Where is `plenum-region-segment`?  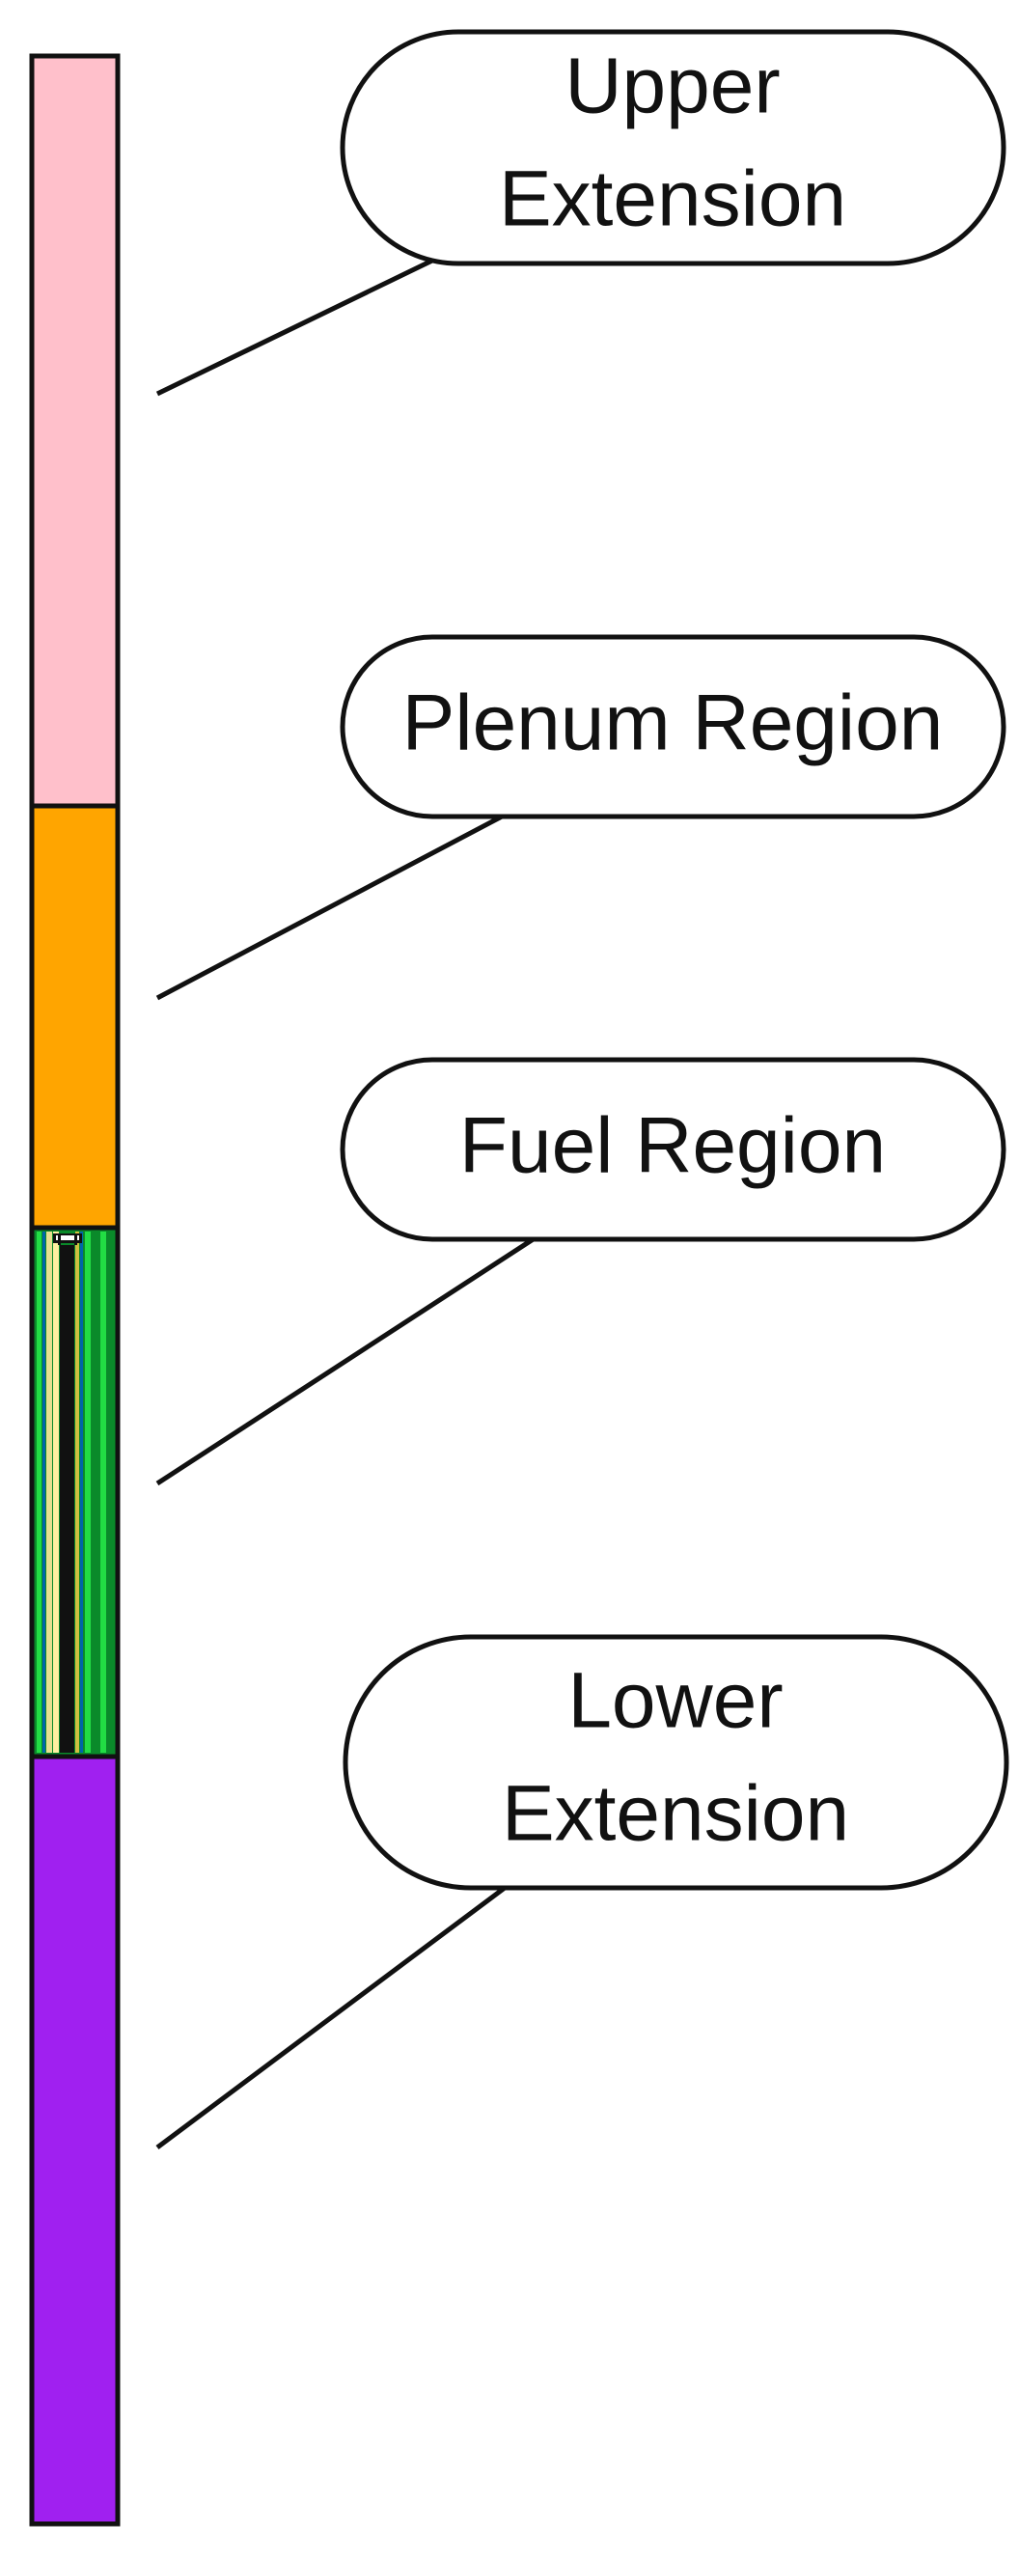 plenum-region-segment is located at coordinates (75, 1017).